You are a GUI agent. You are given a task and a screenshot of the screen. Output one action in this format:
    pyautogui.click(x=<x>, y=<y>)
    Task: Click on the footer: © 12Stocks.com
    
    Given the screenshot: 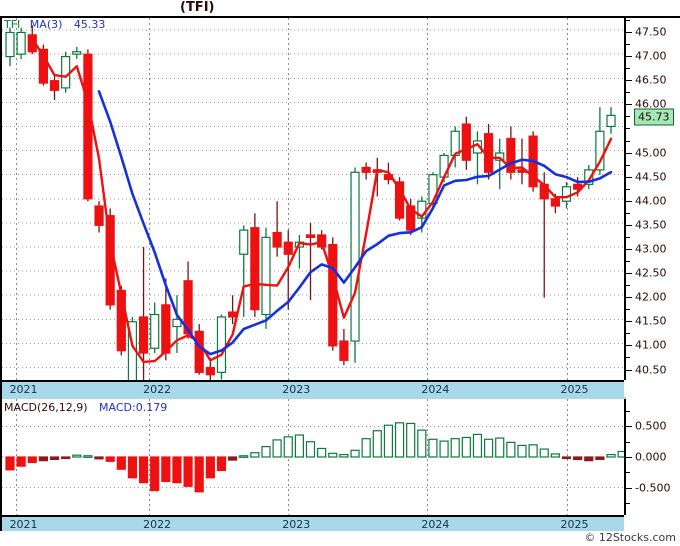 What is the action you would take?
    pyautogui.click(x=340, y=538)
    